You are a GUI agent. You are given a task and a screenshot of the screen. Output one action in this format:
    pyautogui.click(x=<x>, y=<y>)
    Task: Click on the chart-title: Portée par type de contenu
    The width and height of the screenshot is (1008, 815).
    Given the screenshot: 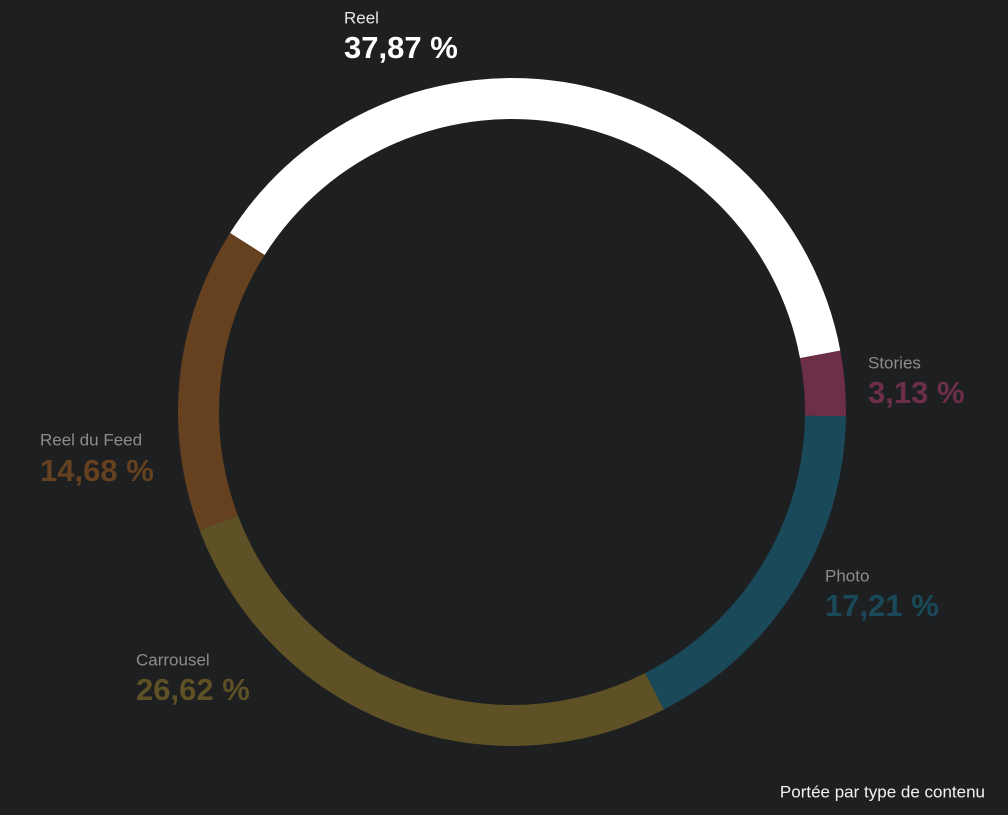 What is the action you would take?
    pyautogui.click(x=882, y=791)
    